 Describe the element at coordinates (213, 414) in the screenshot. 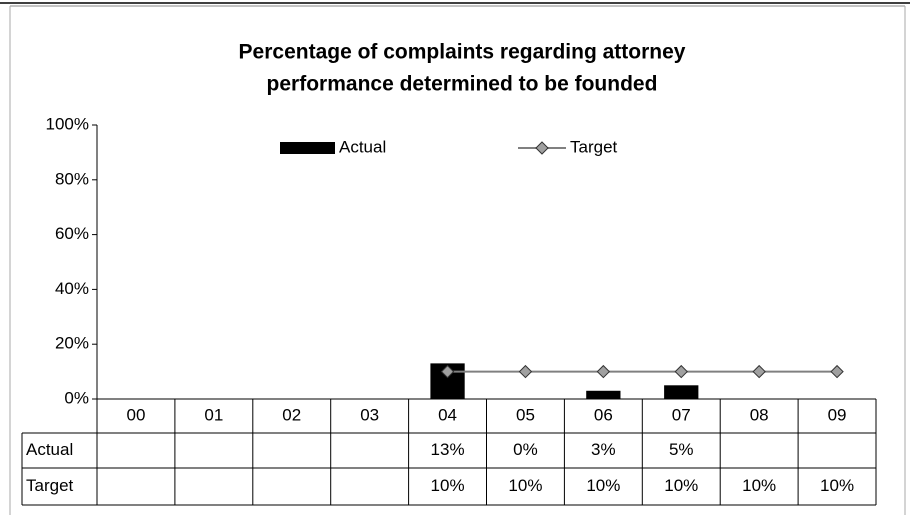

I see `x-tick-label: 01` at that location.